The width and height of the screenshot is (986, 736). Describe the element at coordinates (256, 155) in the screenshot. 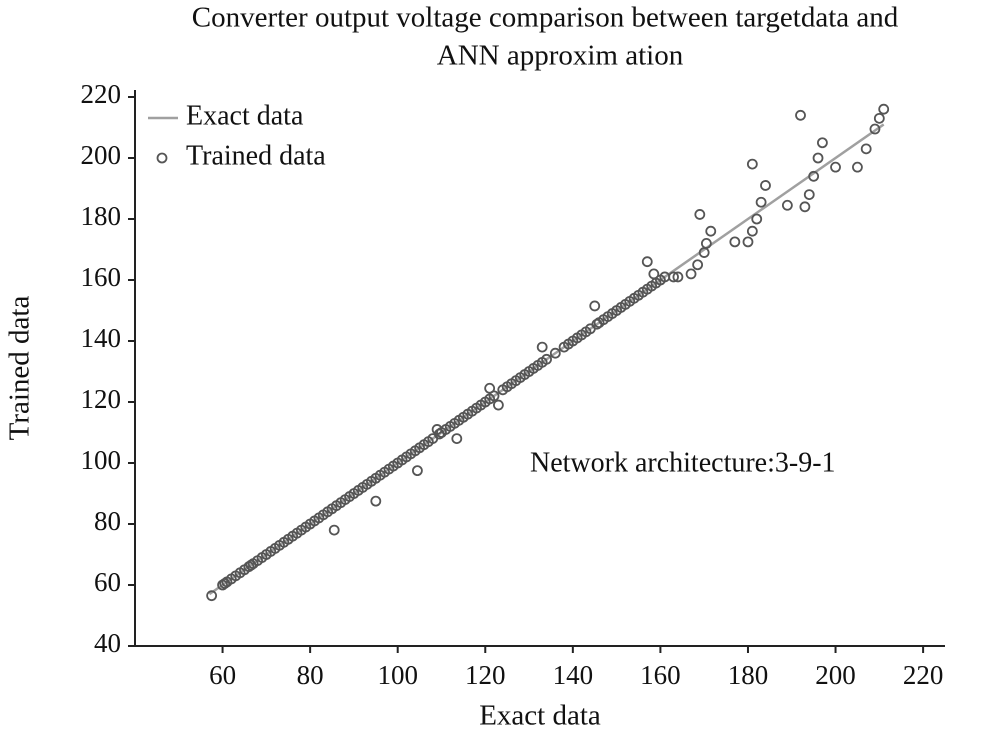

I see `legend-label: Trained data` at that location.